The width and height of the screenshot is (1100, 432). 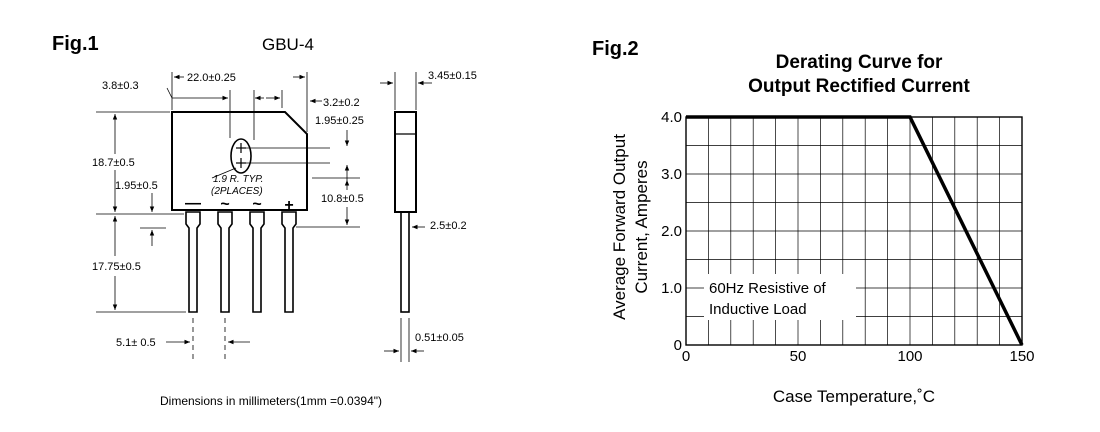 I want to click on dim-0-51: 0.51±0.05, so click(x=439, y=338).